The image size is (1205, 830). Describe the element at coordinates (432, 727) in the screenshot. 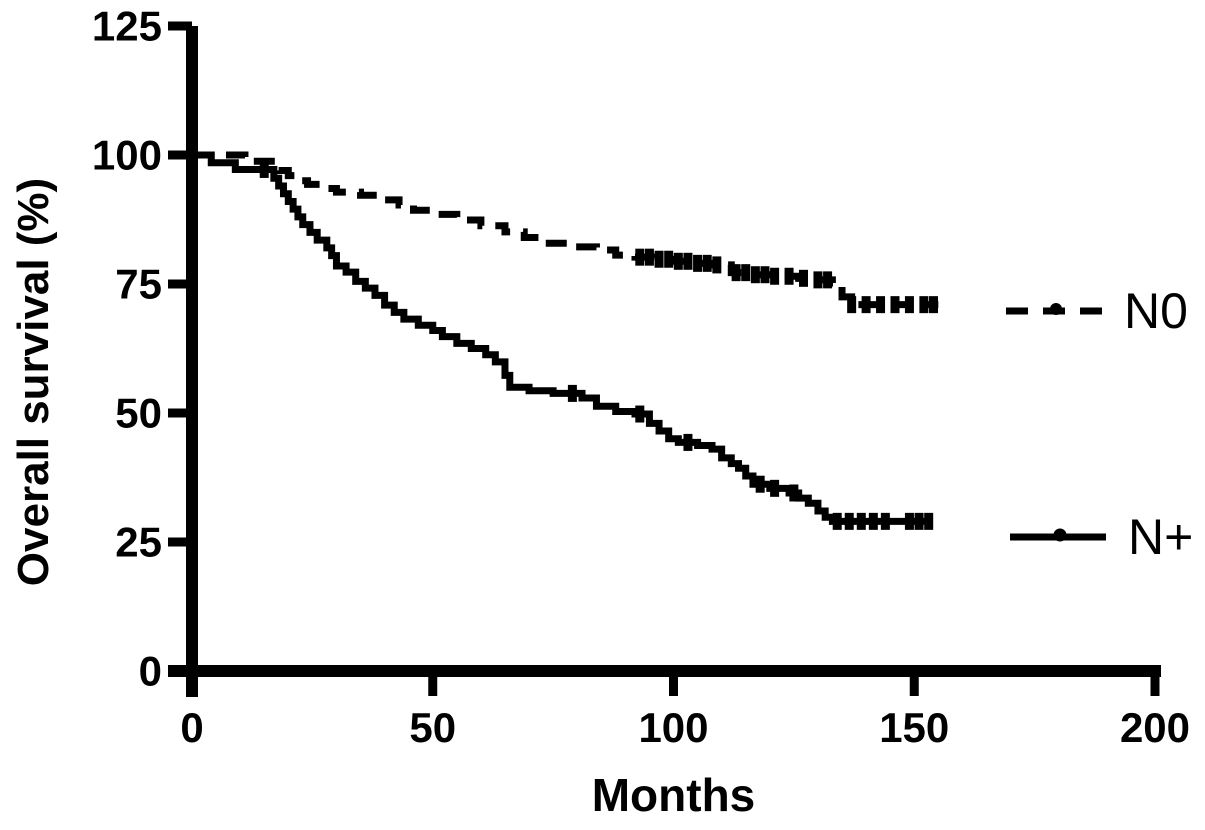

I see `x-tick-label: 50` at that location.